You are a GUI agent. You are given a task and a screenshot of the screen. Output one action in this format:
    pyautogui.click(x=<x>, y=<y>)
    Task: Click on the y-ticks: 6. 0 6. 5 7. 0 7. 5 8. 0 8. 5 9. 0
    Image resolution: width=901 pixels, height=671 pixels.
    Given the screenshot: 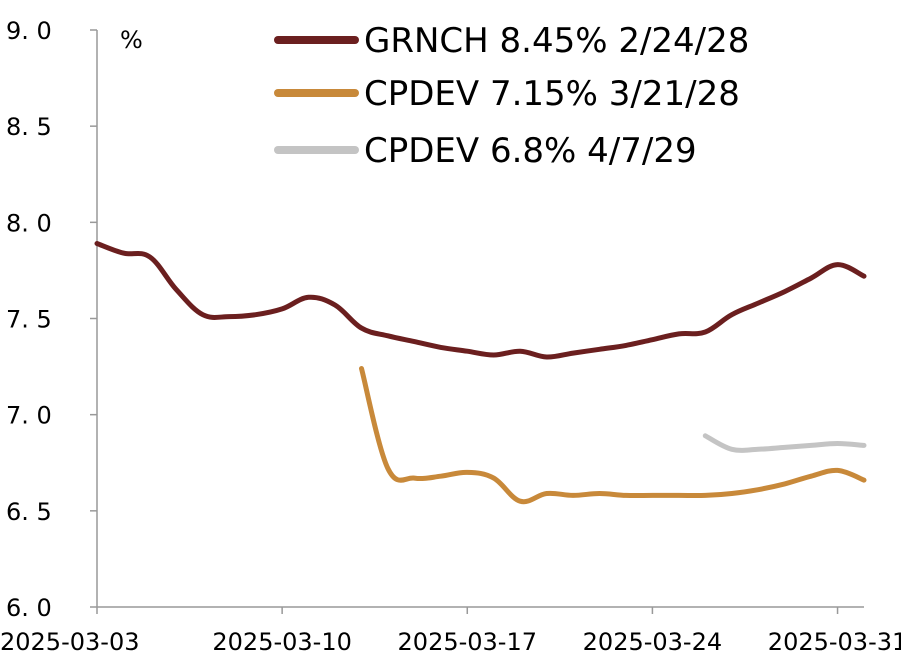 What is the action you would take?
    pyautogui.click(x=51, y=319)
    